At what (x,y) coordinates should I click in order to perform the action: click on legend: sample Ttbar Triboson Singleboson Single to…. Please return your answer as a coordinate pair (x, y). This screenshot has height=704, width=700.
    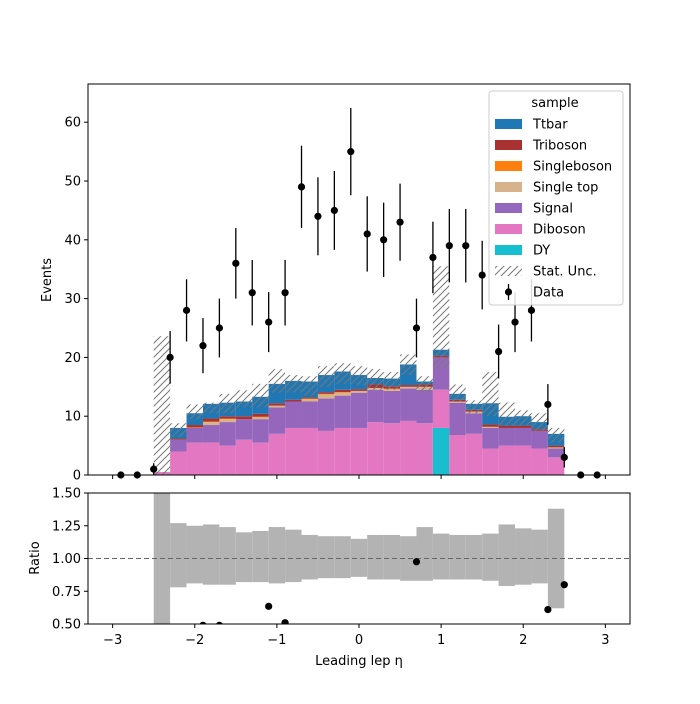
    Looking at the image, I should click on (556, 198).